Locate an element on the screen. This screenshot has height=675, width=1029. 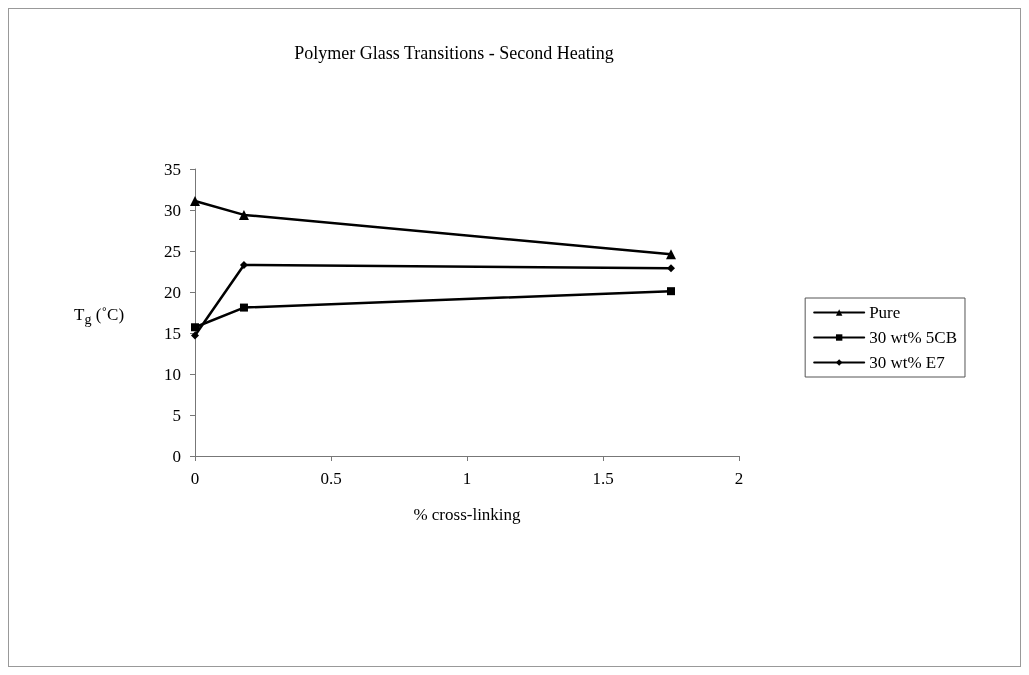
y-tick-label: 20 is located at coordinates (172, 292).